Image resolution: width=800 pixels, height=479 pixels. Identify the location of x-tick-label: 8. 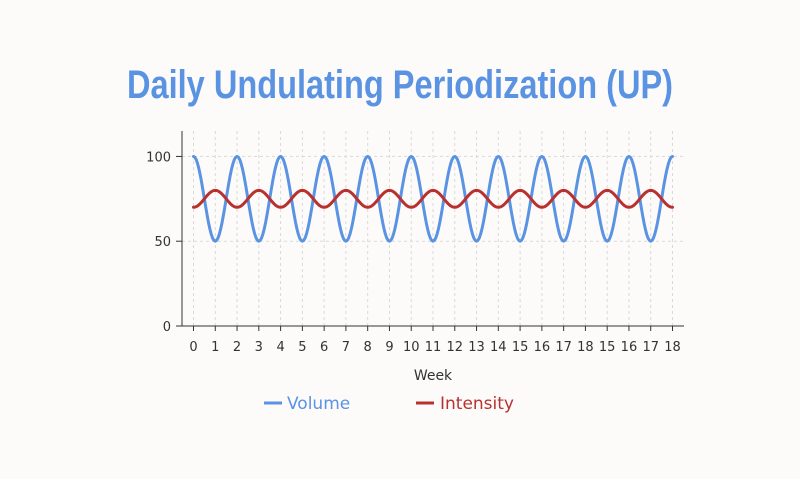
(368, 347).